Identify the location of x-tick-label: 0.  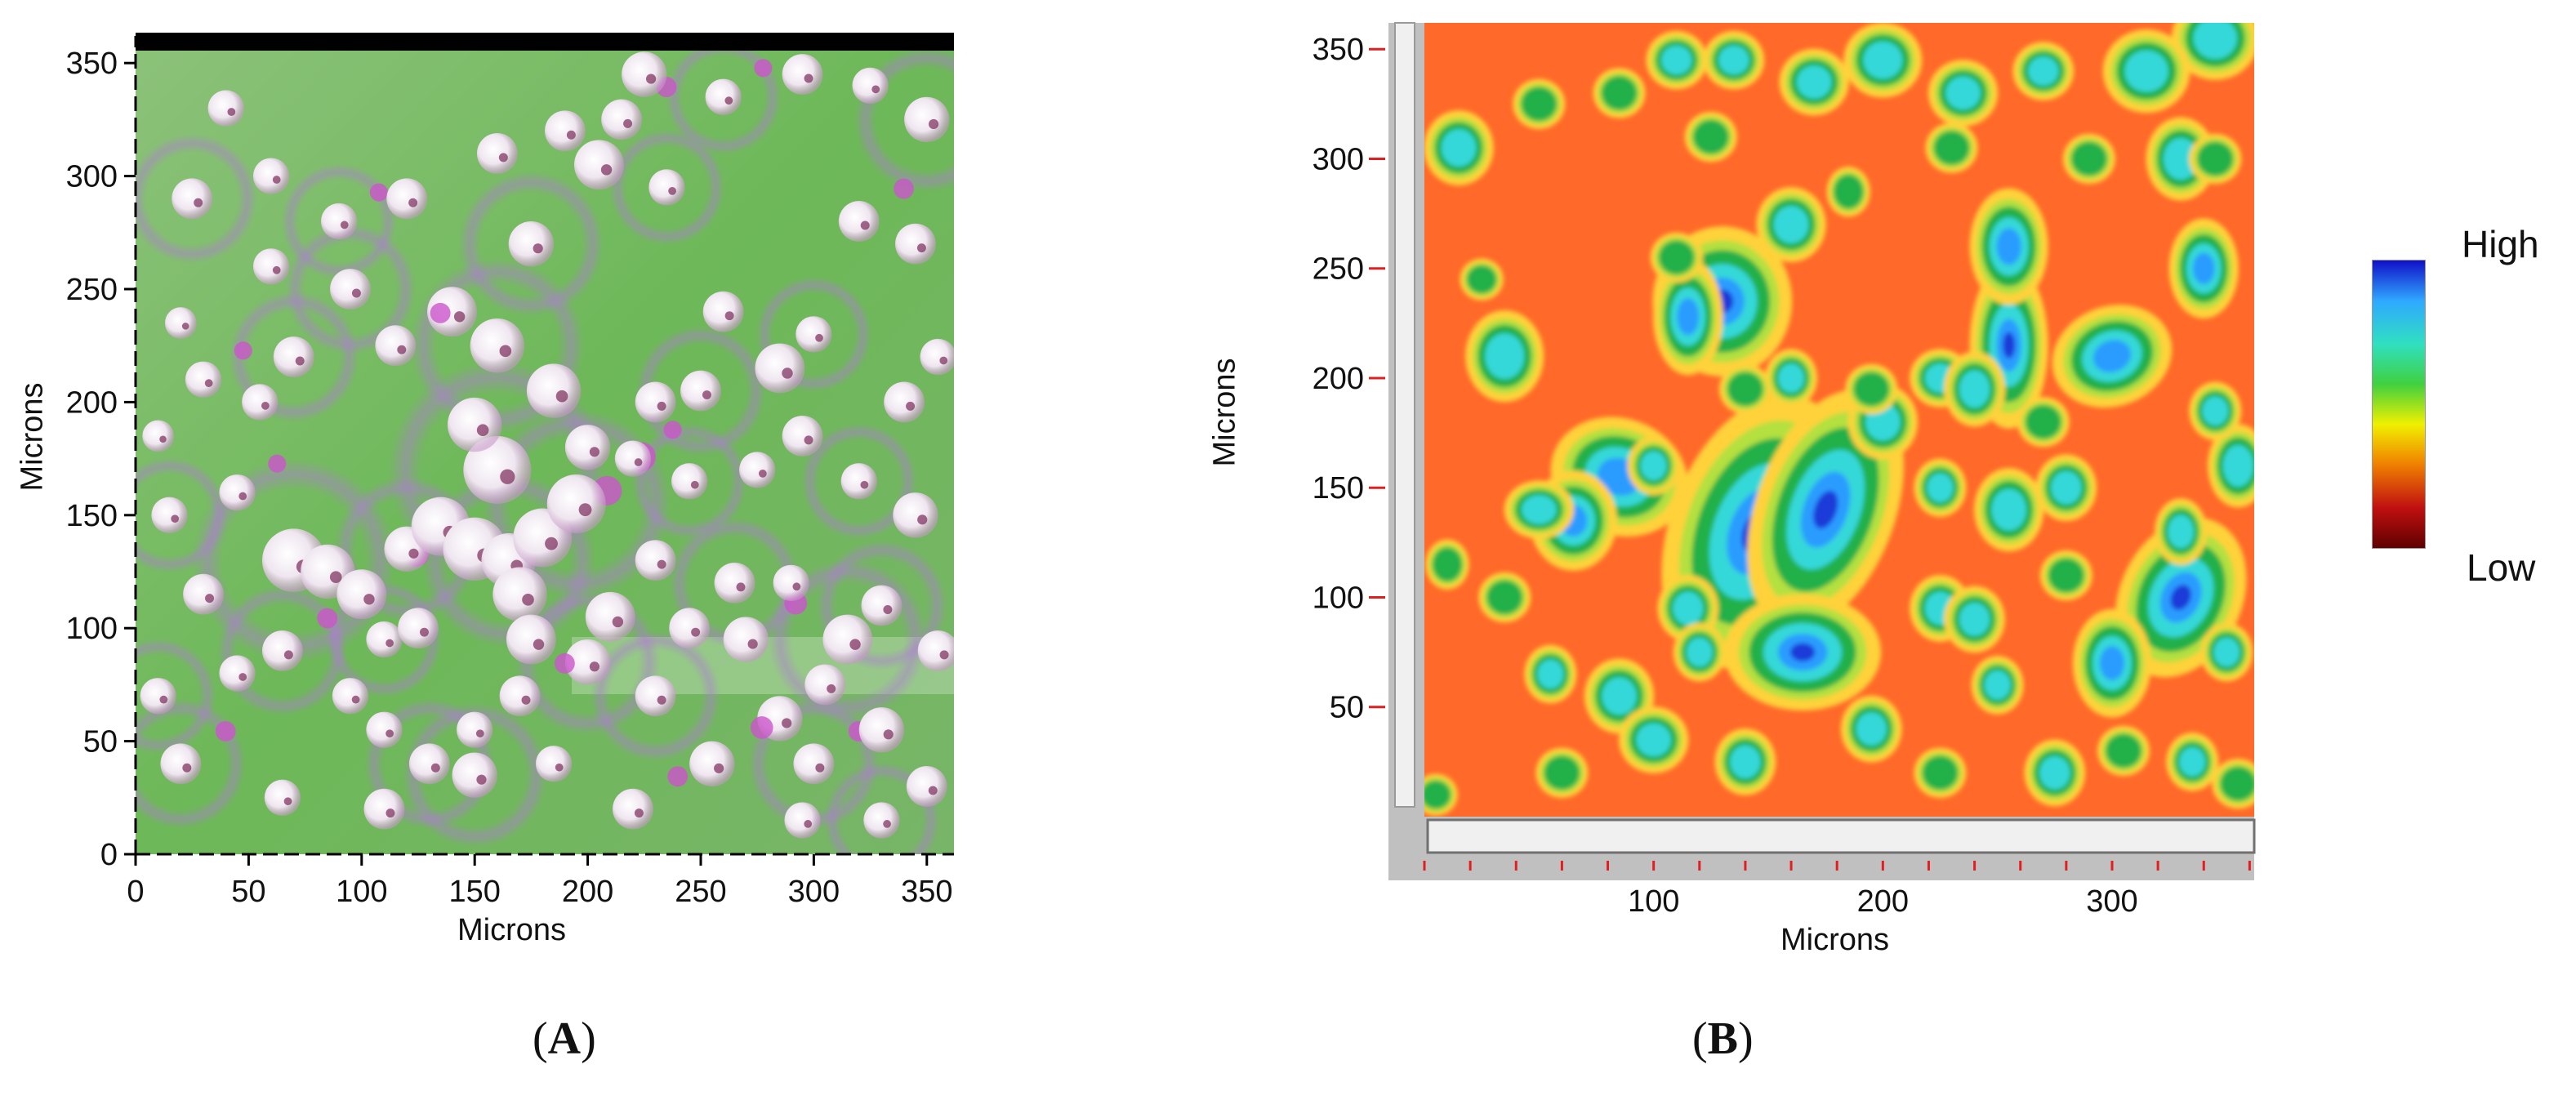
(135, 892).